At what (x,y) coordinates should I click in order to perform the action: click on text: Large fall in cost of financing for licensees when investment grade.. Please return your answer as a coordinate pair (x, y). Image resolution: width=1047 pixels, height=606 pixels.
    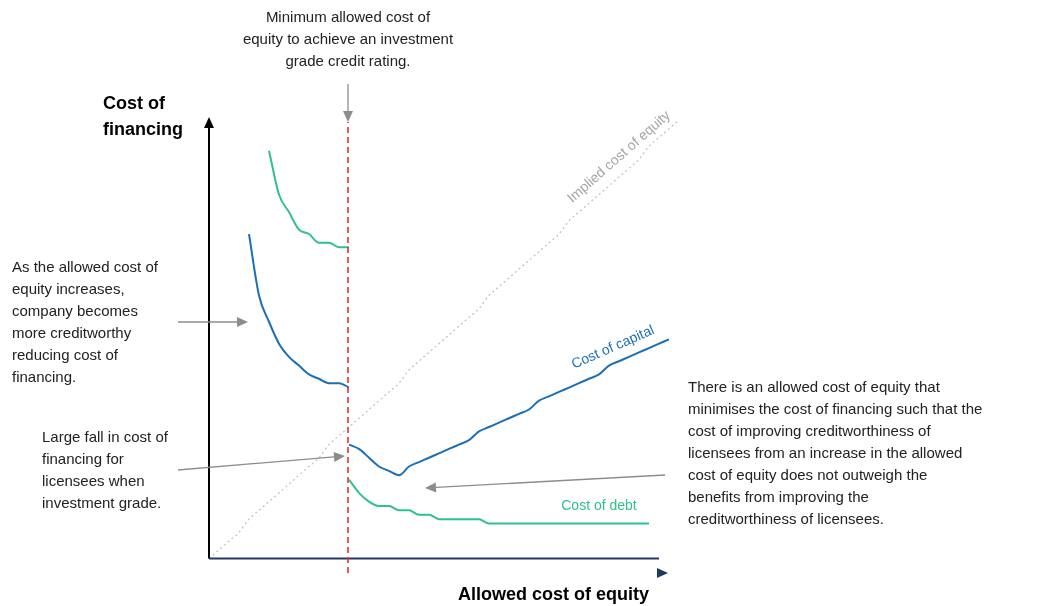
    Looking at the image, I should click on (105, 470).